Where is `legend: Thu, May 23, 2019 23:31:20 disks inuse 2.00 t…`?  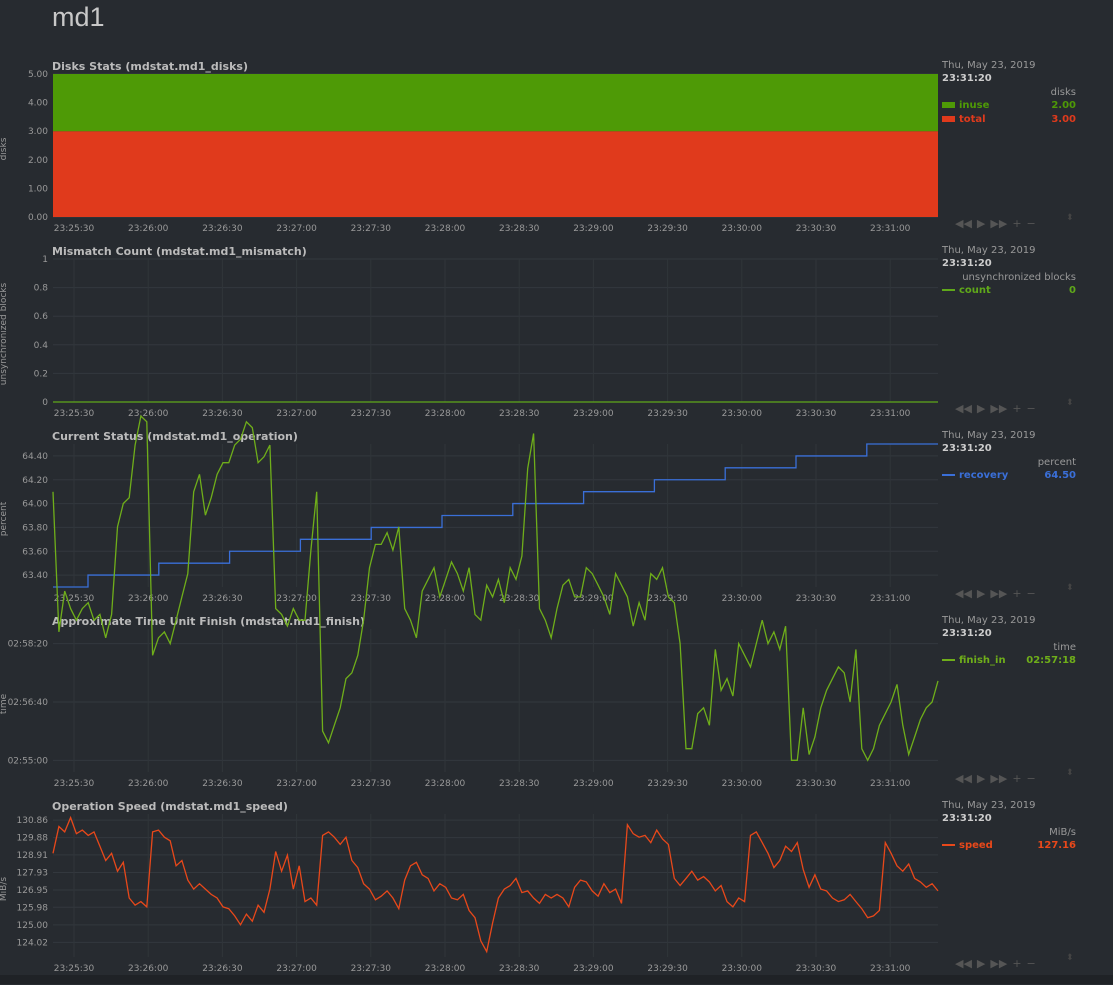 legend: Thu, May 23, 2019 23:31:20 disks inuse 2.00 t… is located at coordinates (1009, 93).